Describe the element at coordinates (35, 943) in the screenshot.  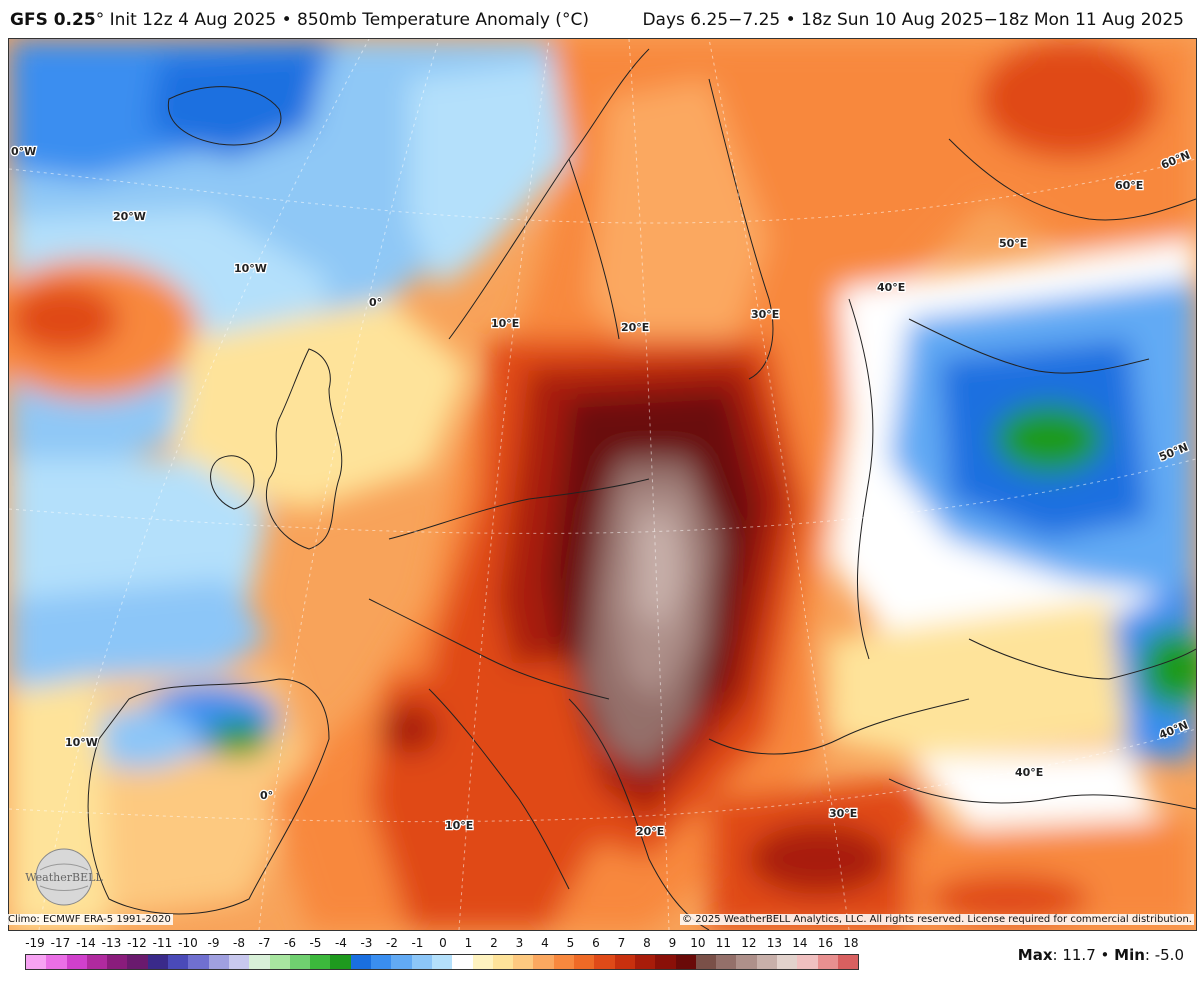
I see `scale-label: -19` at that location.